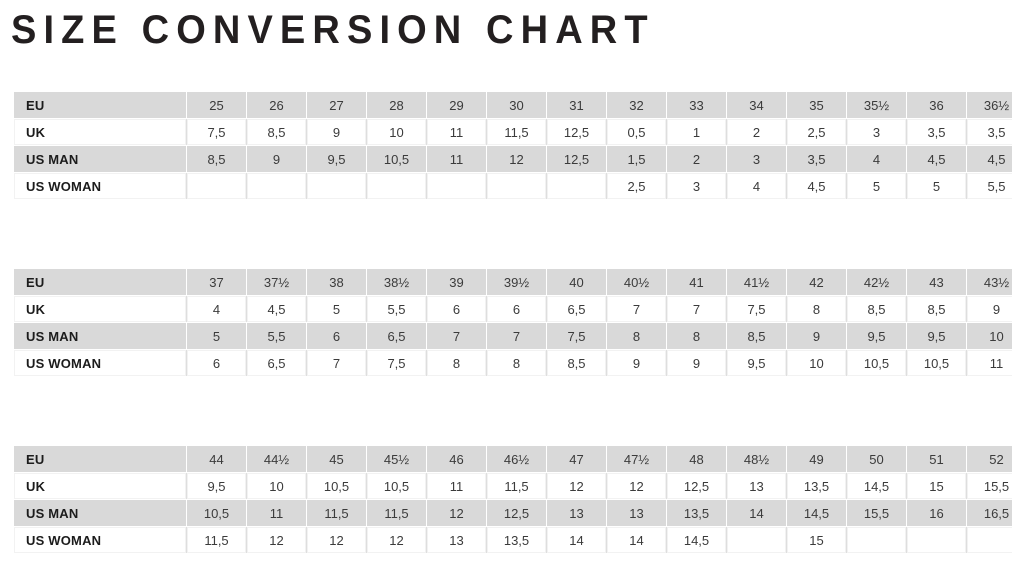  What do you see at coordinates (336, 105) in the screenshot?
I see `size-cell: 27` at bounding box center [336, 105].